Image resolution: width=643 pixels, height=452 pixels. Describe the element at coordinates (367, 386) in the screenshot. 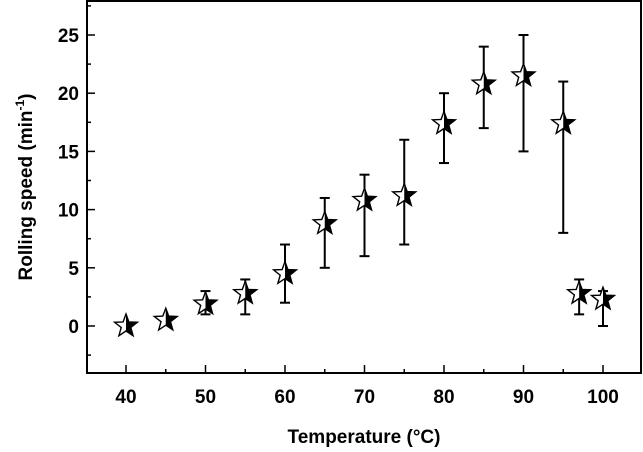

I see `x-axis: 40 50 60 70 80 90 100` at that location.